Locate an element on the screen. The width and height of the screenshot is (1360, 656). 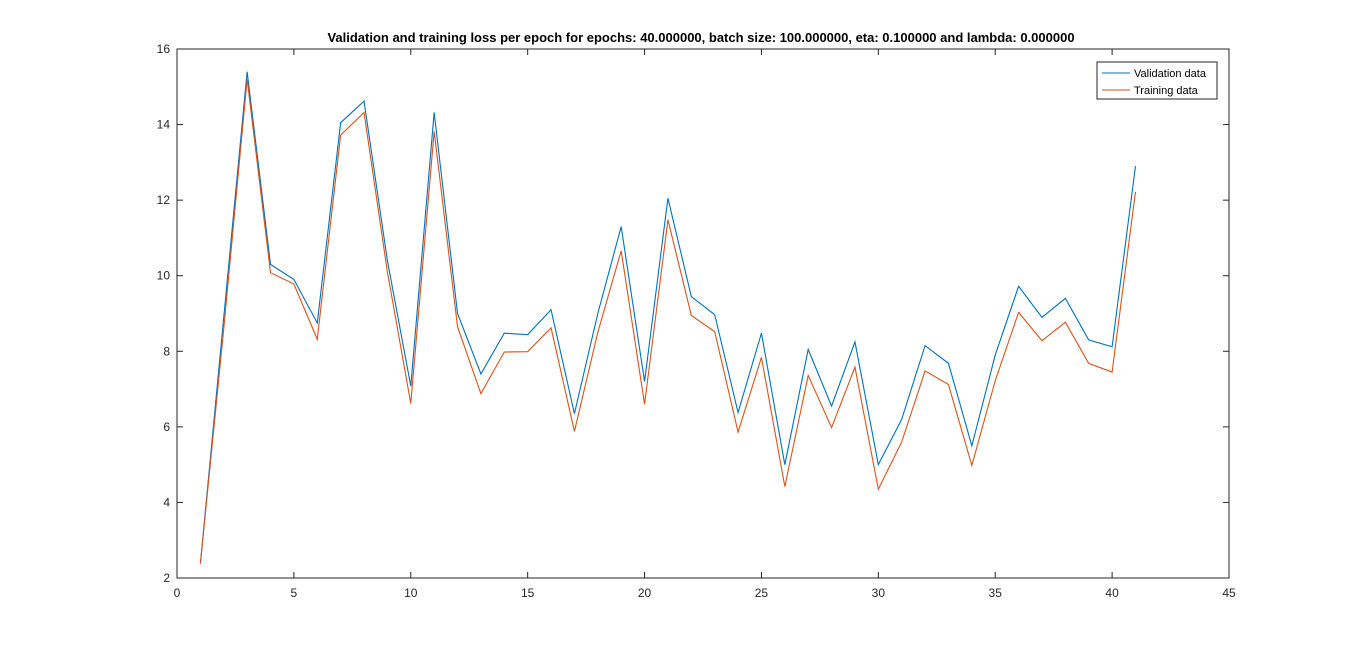
y-tick-label: 6 is located at coordinates (166, 427).